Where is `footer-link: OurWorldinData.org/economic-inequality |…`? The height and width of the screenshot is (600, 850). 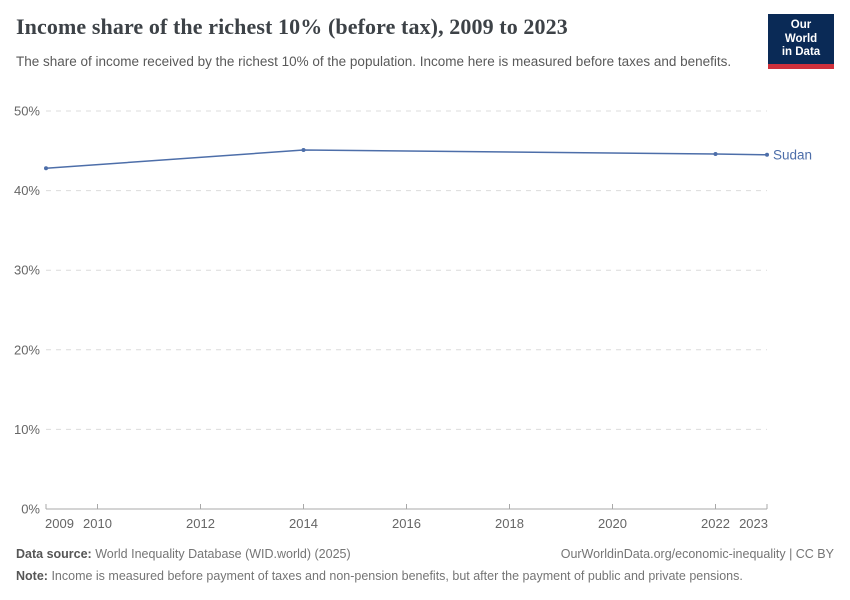
footer-link: OurWorldinData.org/economic-inequality |… is located at coordinates (697, 554).